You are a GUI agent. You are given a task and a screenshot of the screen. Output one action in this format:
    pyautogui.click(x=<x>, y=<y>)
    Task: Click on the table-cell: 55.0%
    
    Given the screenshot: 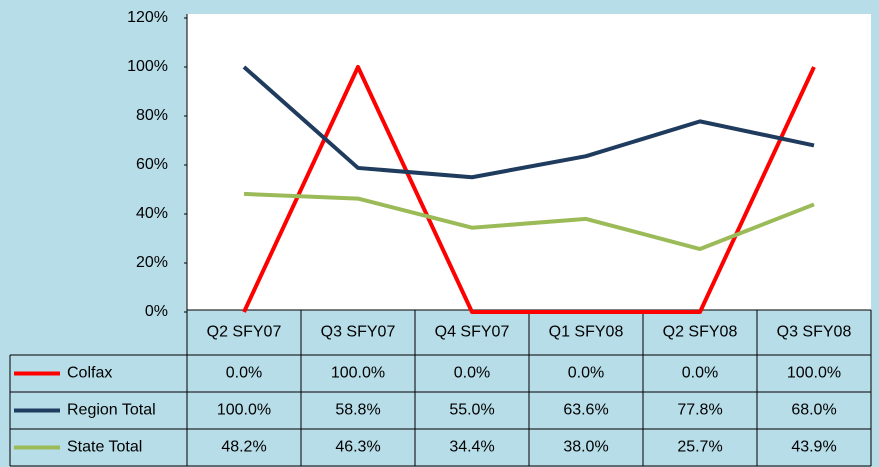 What is the action you would take?
    pyautogui.click(x=471, y=410)
    